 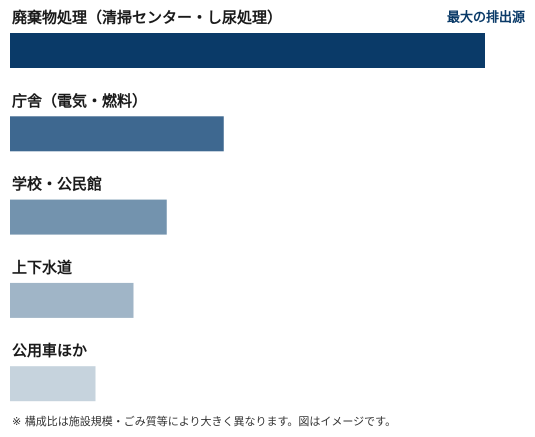 What do you see at coordinates (42, 267) in the screenshot?
I see `category-label: 上下水道` at bounding box center [42, 267].